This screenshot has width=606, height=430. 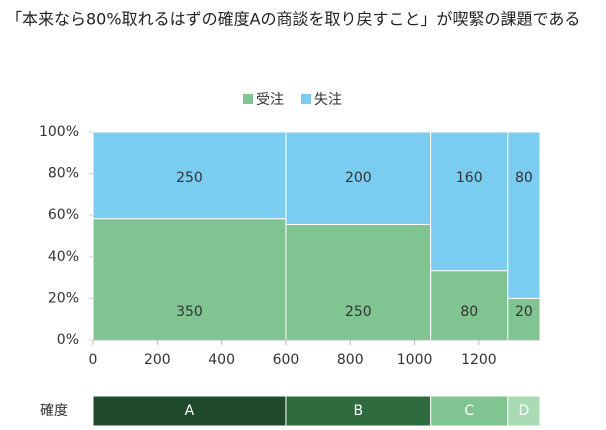 I want to click on y-tick-label: 40%, so click(x=63, y=257).